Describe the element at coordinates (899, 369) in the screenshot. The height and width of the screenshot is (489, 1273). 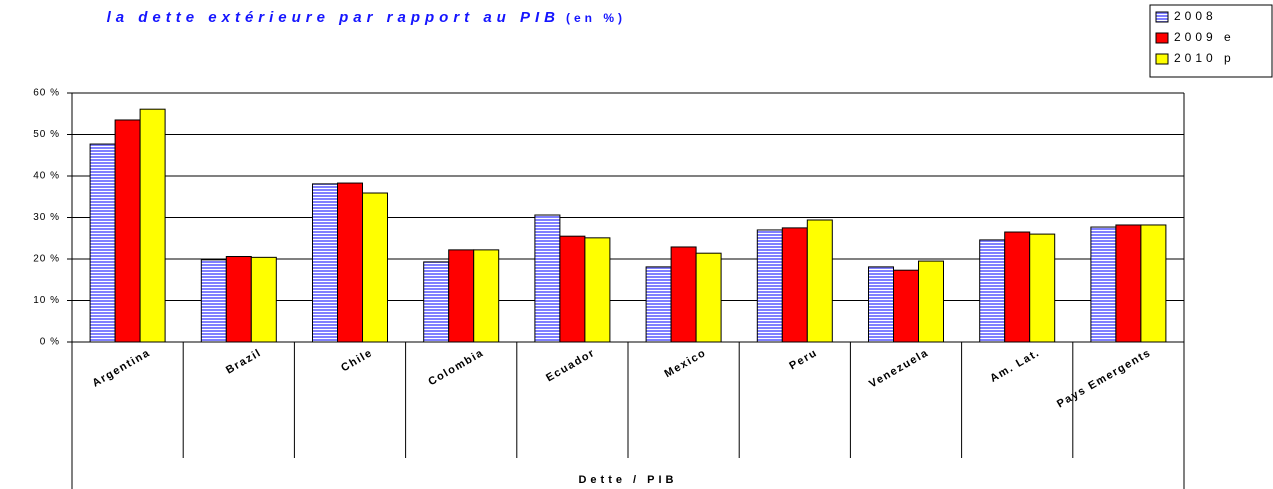
I see `x-tick-label: Venezuela` at that location.